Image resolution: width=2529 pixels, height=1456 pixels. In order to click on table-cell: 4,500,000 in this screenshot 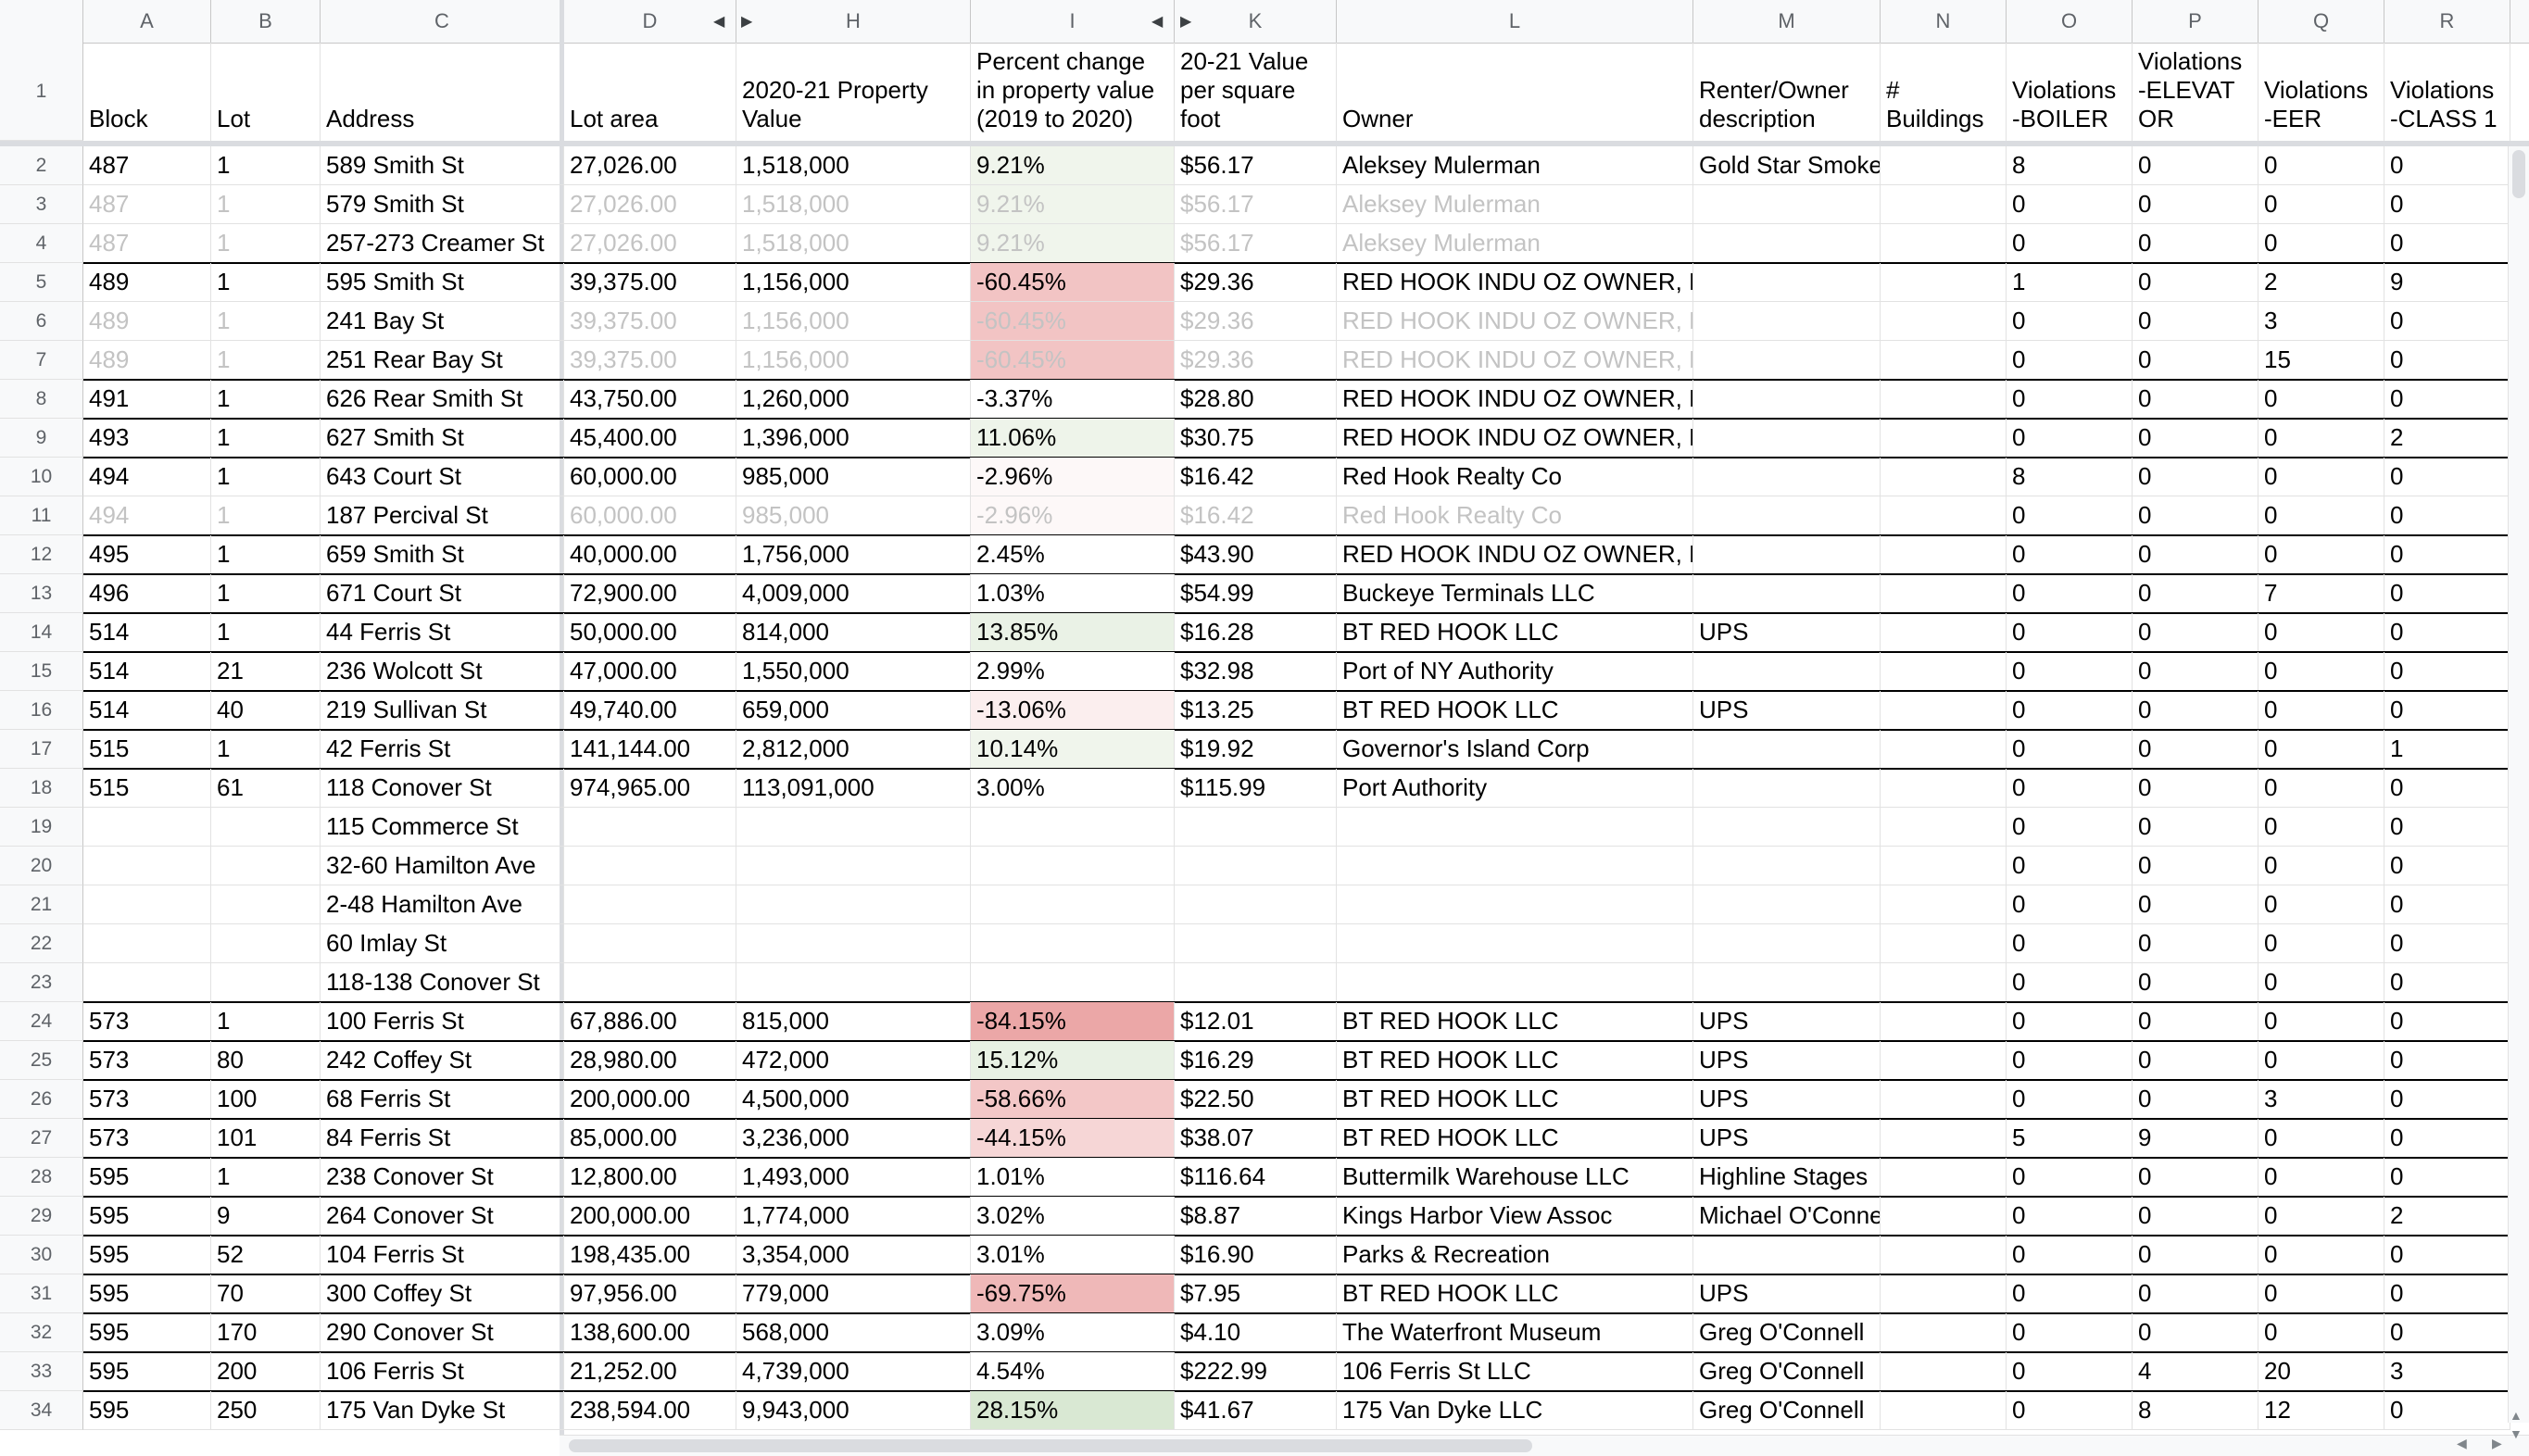, I will do `click(854, 1099)`.